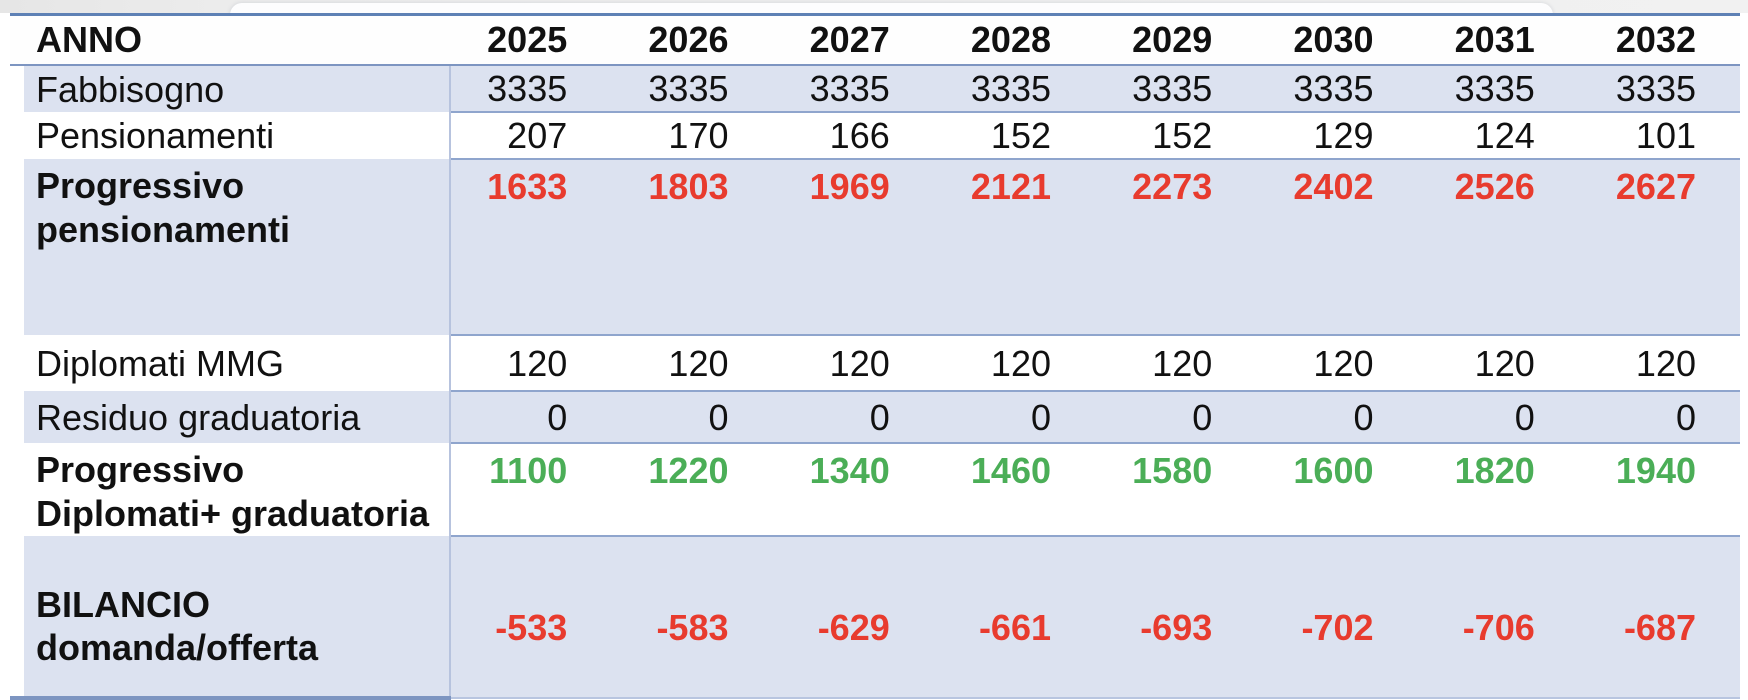  I want to click on progressivo-pensionamenti-value-2031: 2526, so click(1498, 247).